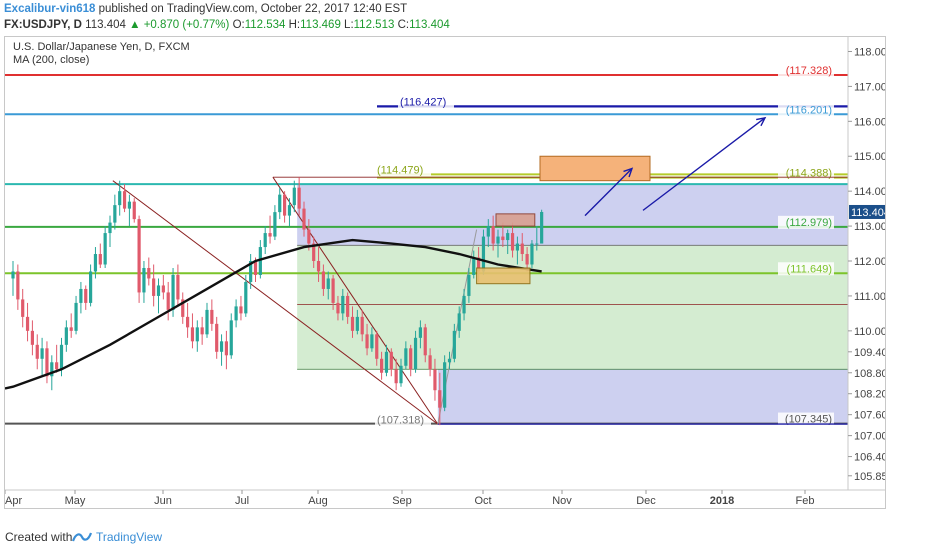  What do you see at coordinates (423, 102) in the screenshot?
I see `level-label: (116.427)` at bounding box center [423, 102].